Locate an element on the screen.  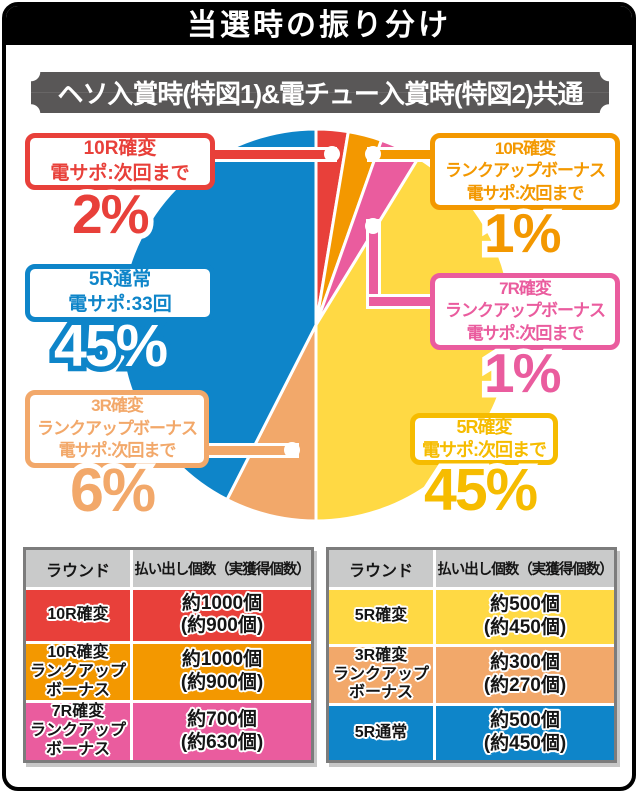
pct-label-3r-rub: 6% 6% is located at coordinates (112, 490).